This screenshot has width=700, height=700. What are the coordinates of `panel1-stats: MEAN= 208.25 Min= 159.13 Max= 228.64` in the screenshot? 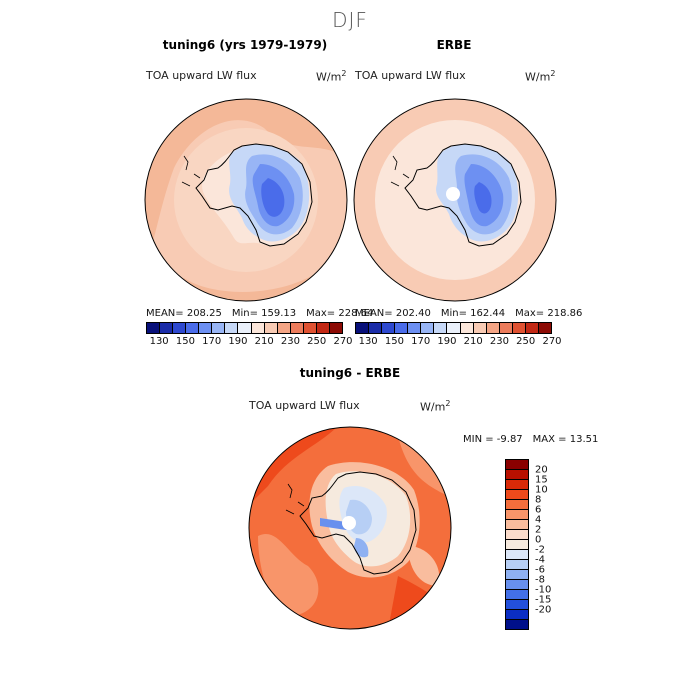 It's located at (264, 313).